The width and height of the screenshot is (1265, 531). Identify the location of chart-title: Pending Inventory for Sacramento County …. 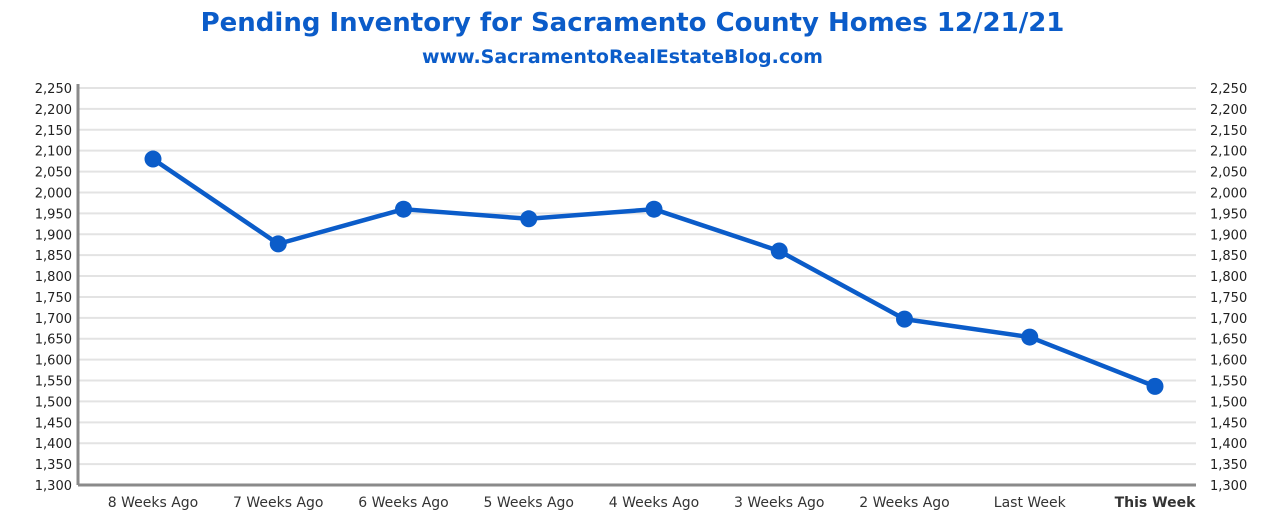
(632, 23).